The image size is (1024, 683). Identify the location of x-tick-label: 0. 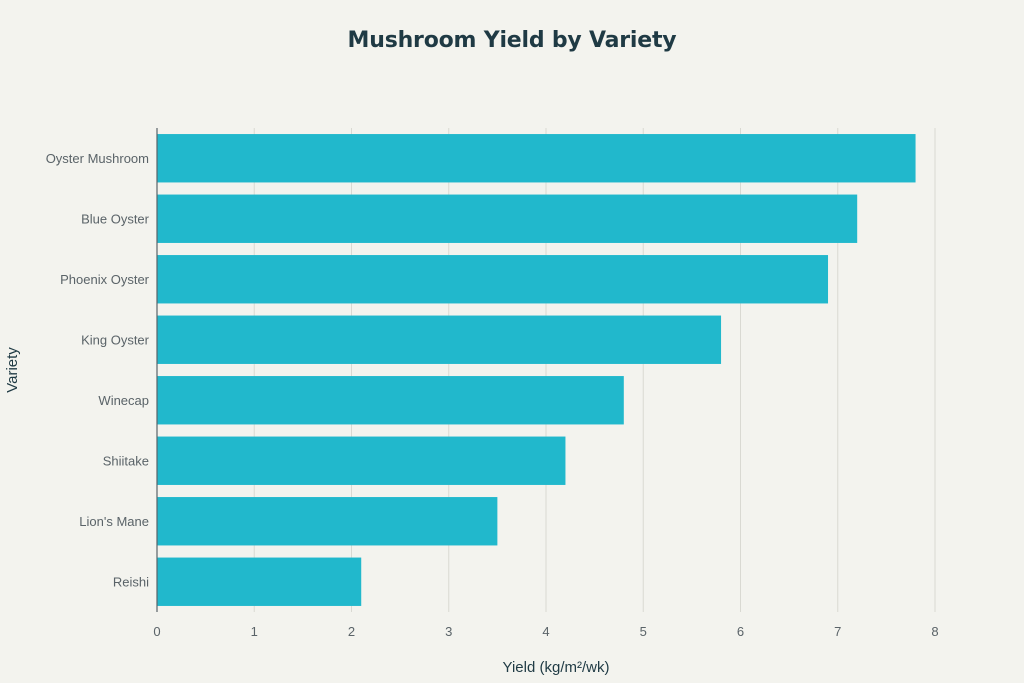
(156, 631).